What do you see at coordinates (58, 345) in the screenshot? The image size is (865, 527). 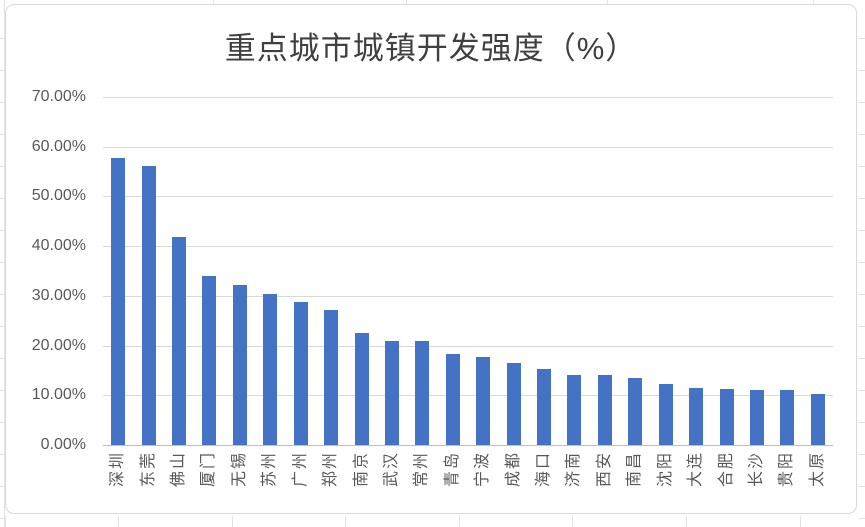 I see `y-axis-tick-label: 20.00%` at bounding box center [58, 345].